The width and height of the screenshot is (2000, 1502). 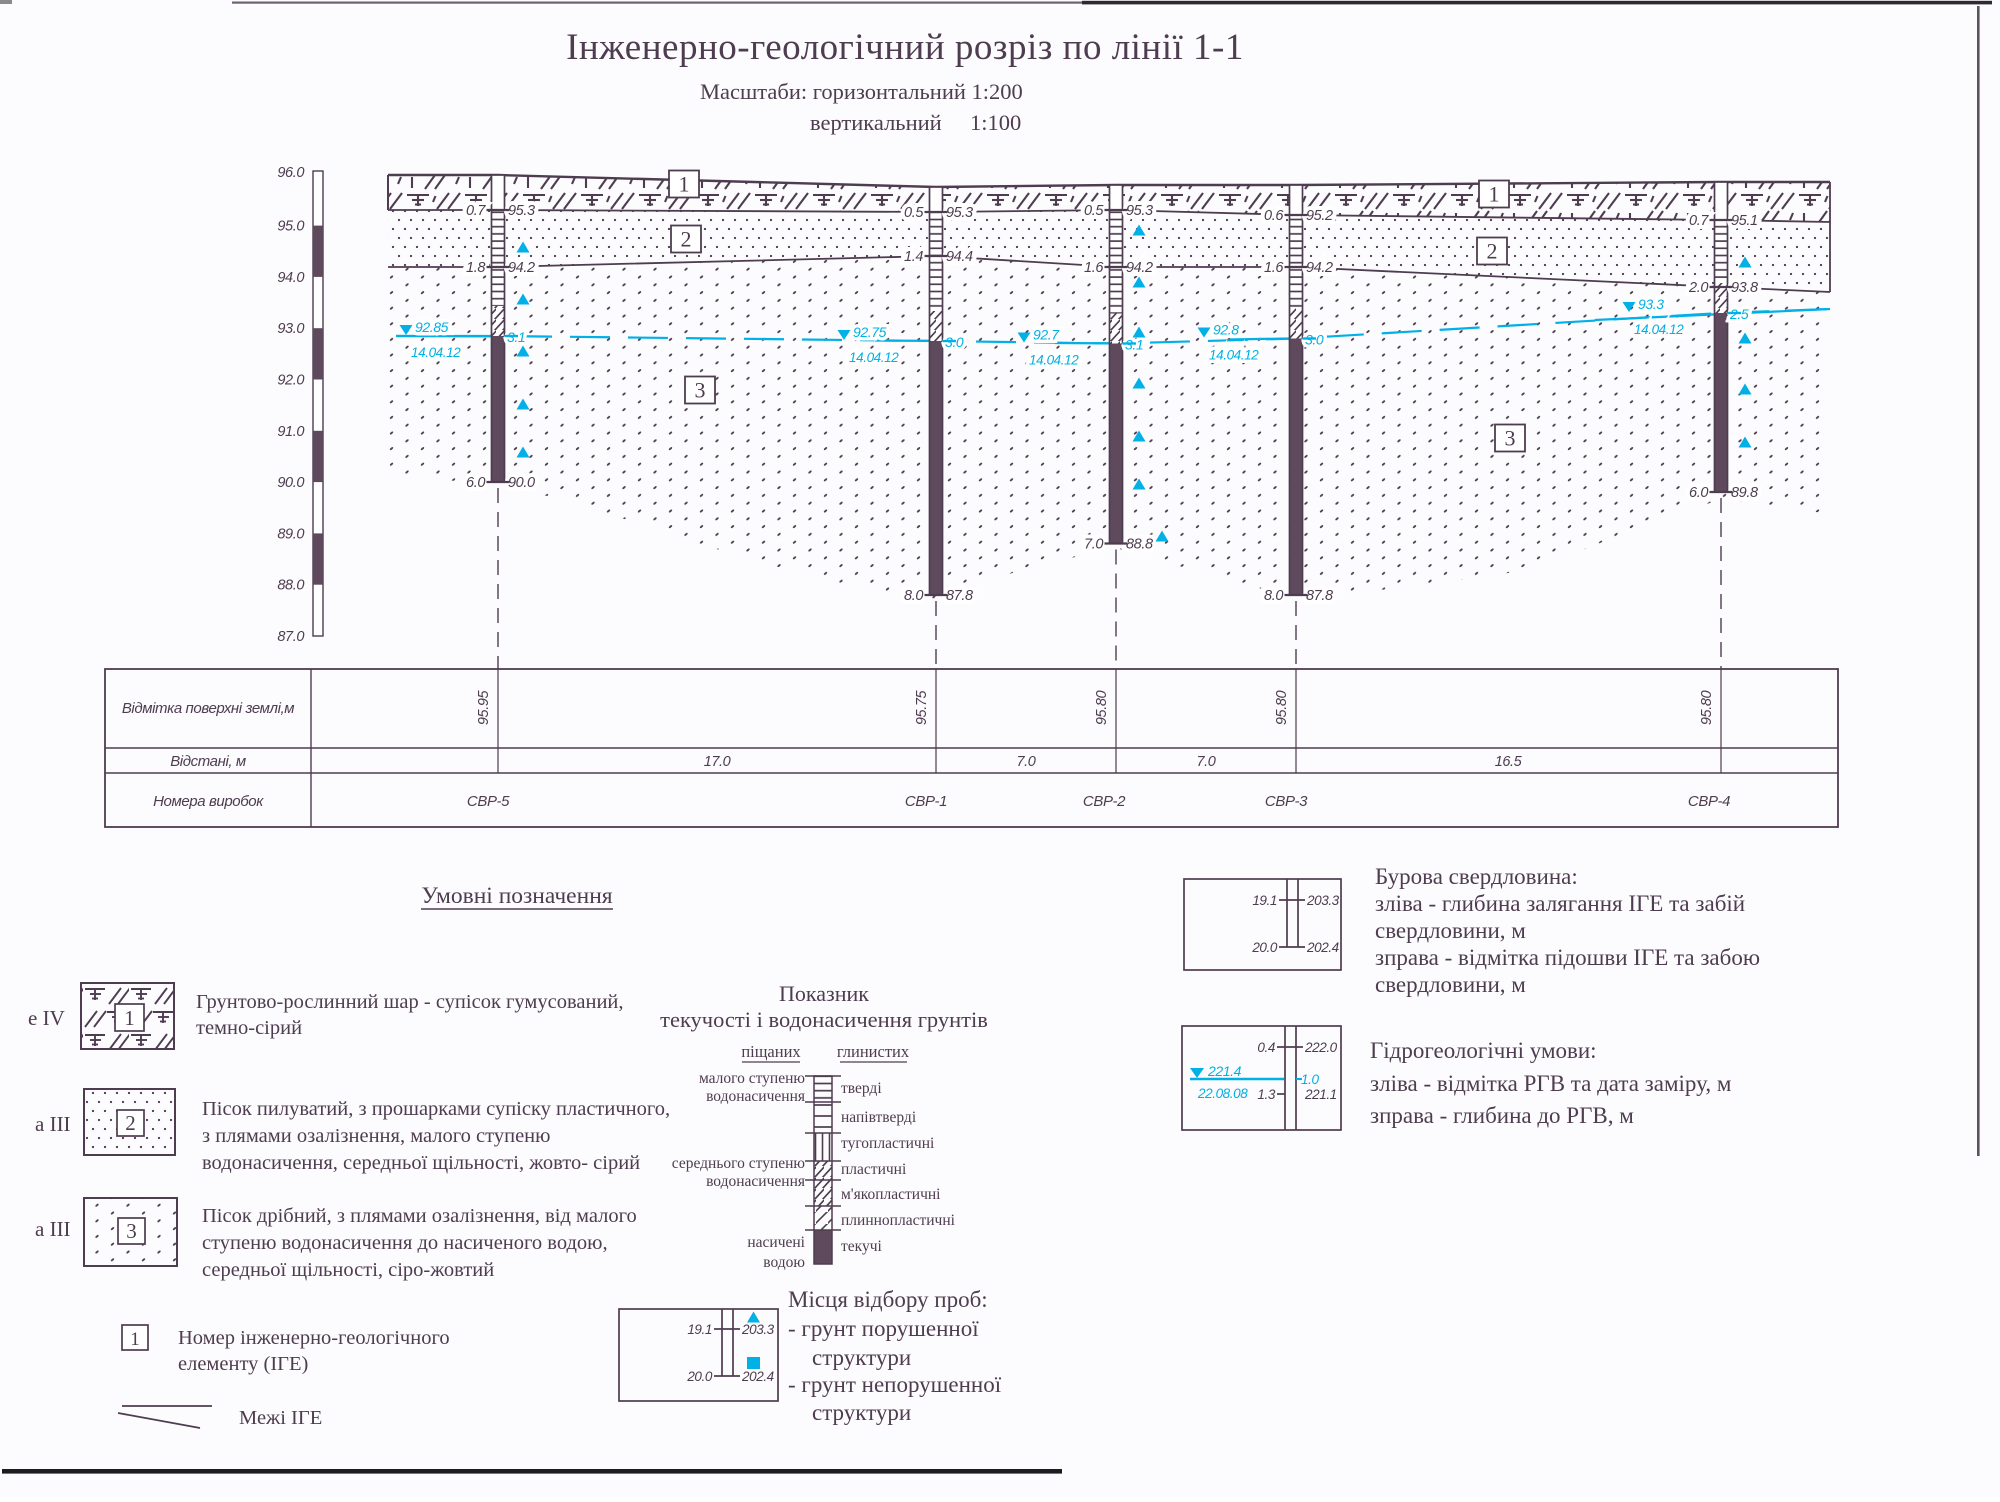 I want to click on svg-text: 95.2, so click(x=1319, y=216).